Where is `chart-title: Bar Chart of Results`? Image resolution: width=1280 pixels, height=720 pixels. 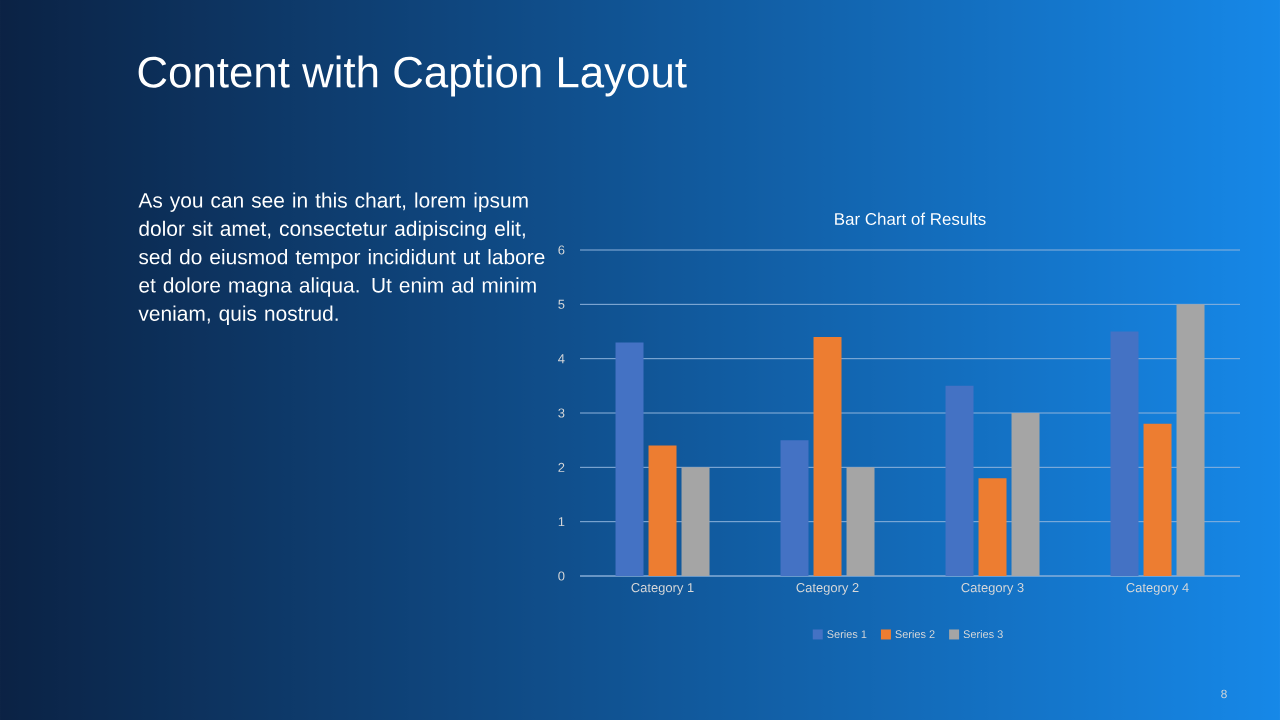 chart-title: Bar Chart of Results is located at coordinates (910, 218).